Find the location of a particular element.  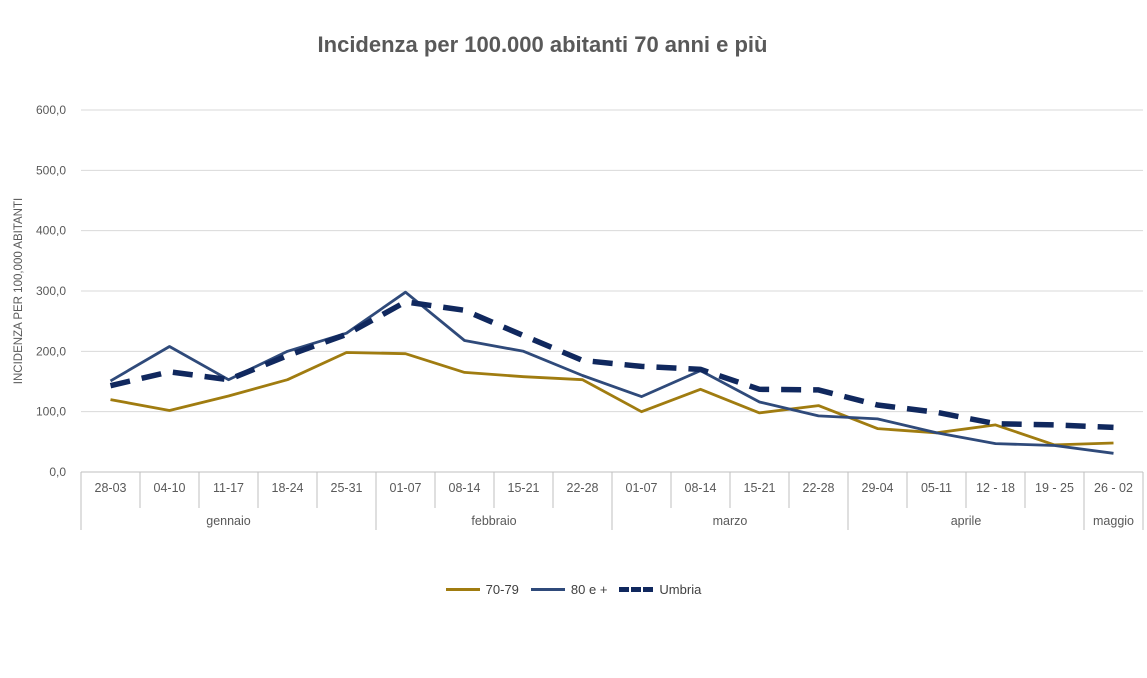

legend-item: 80 e + is located at coordinates (569, 589).